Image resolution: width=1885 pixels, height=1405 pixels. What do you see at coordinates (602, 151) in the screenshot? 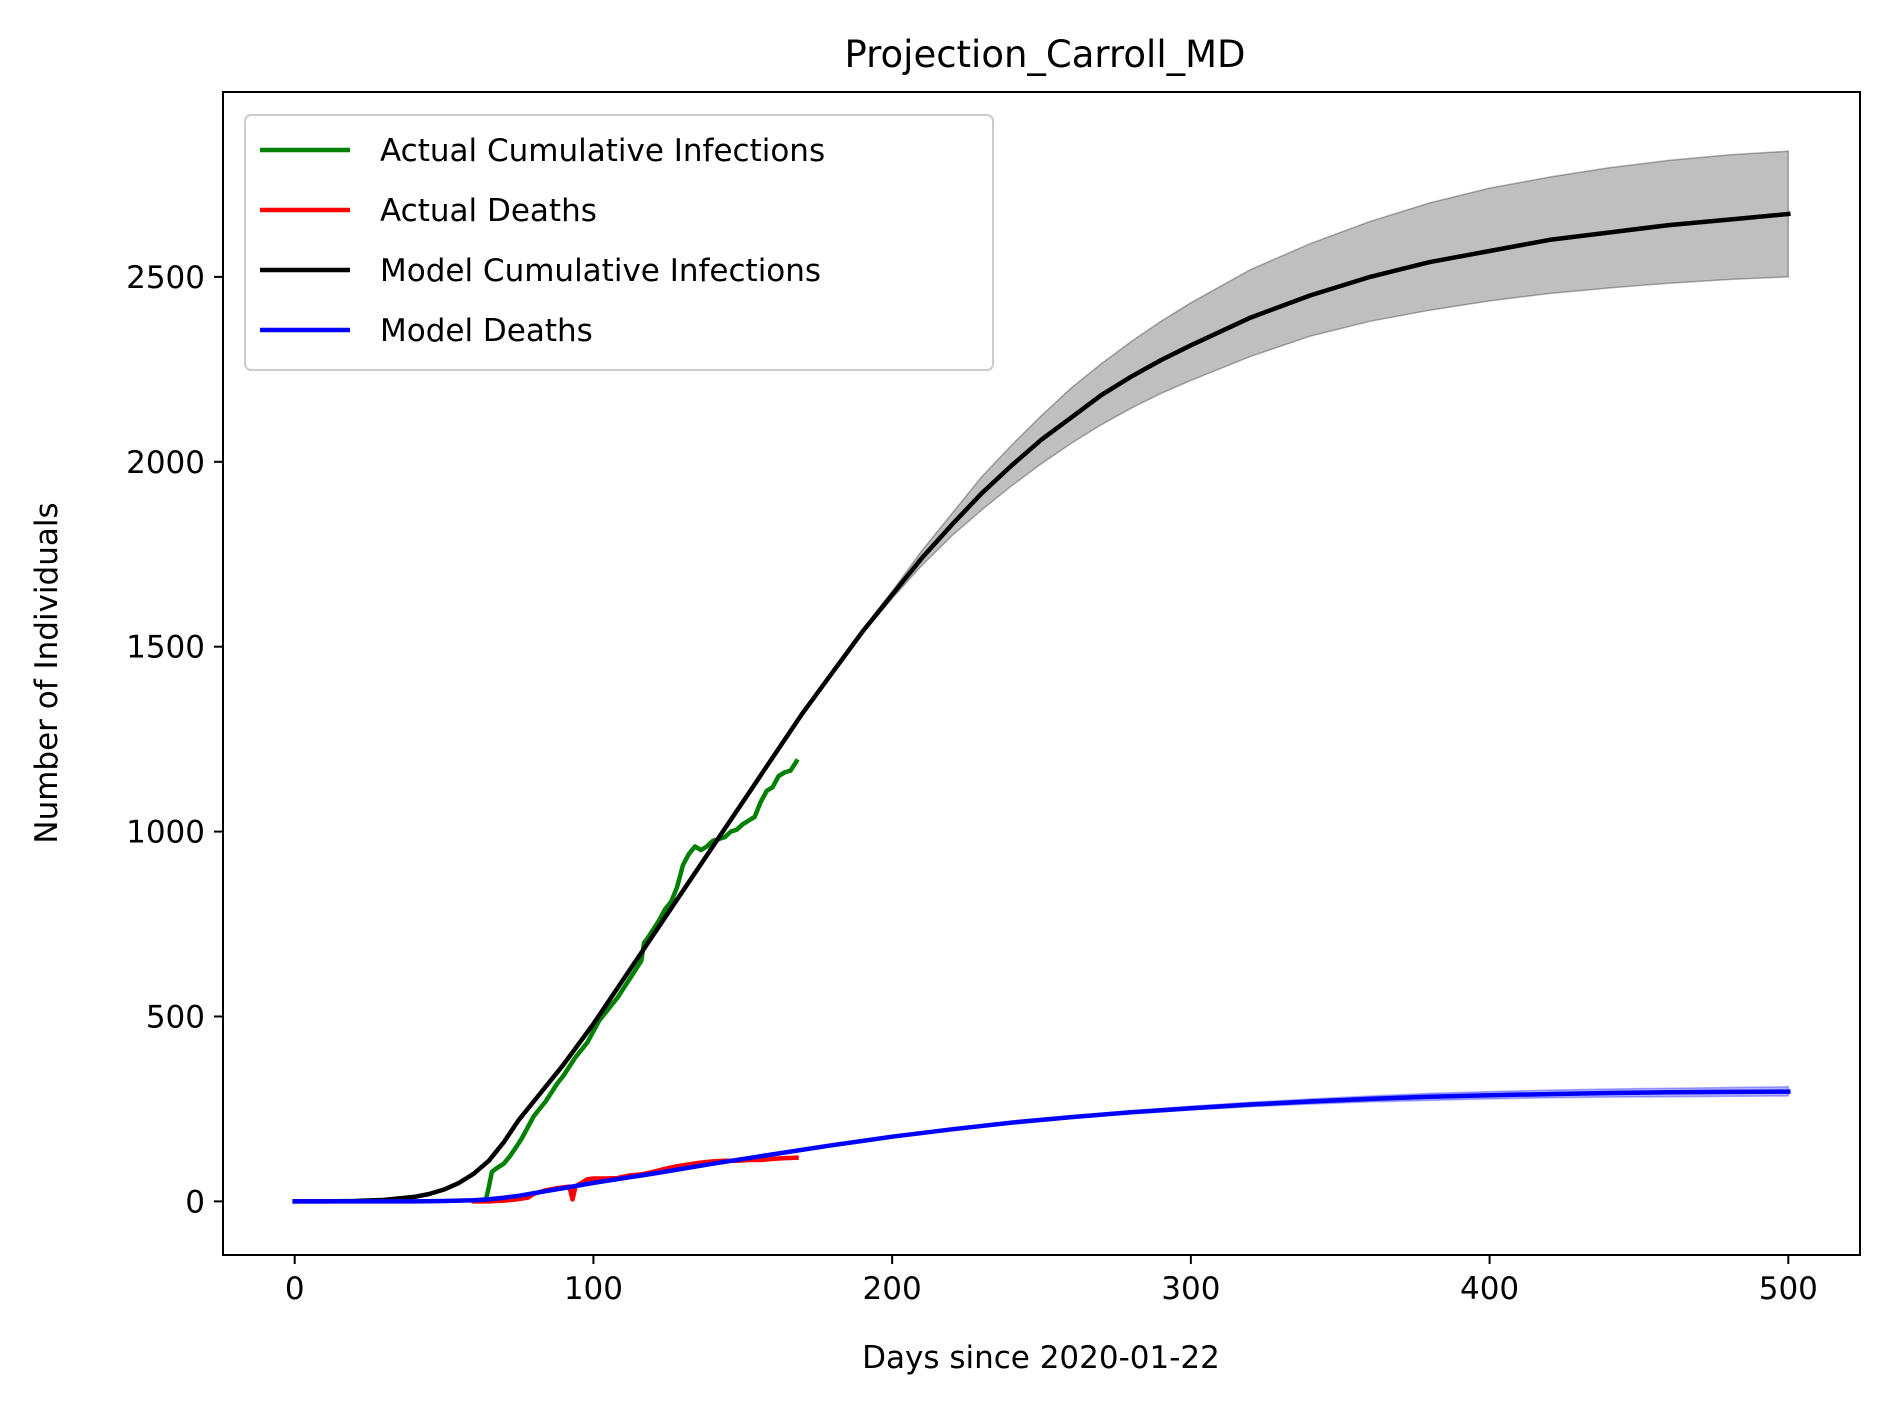
I see `legend-label-actual-cumulative-infections: Actual Cumulative Infections` at bounding box center [602, 151].